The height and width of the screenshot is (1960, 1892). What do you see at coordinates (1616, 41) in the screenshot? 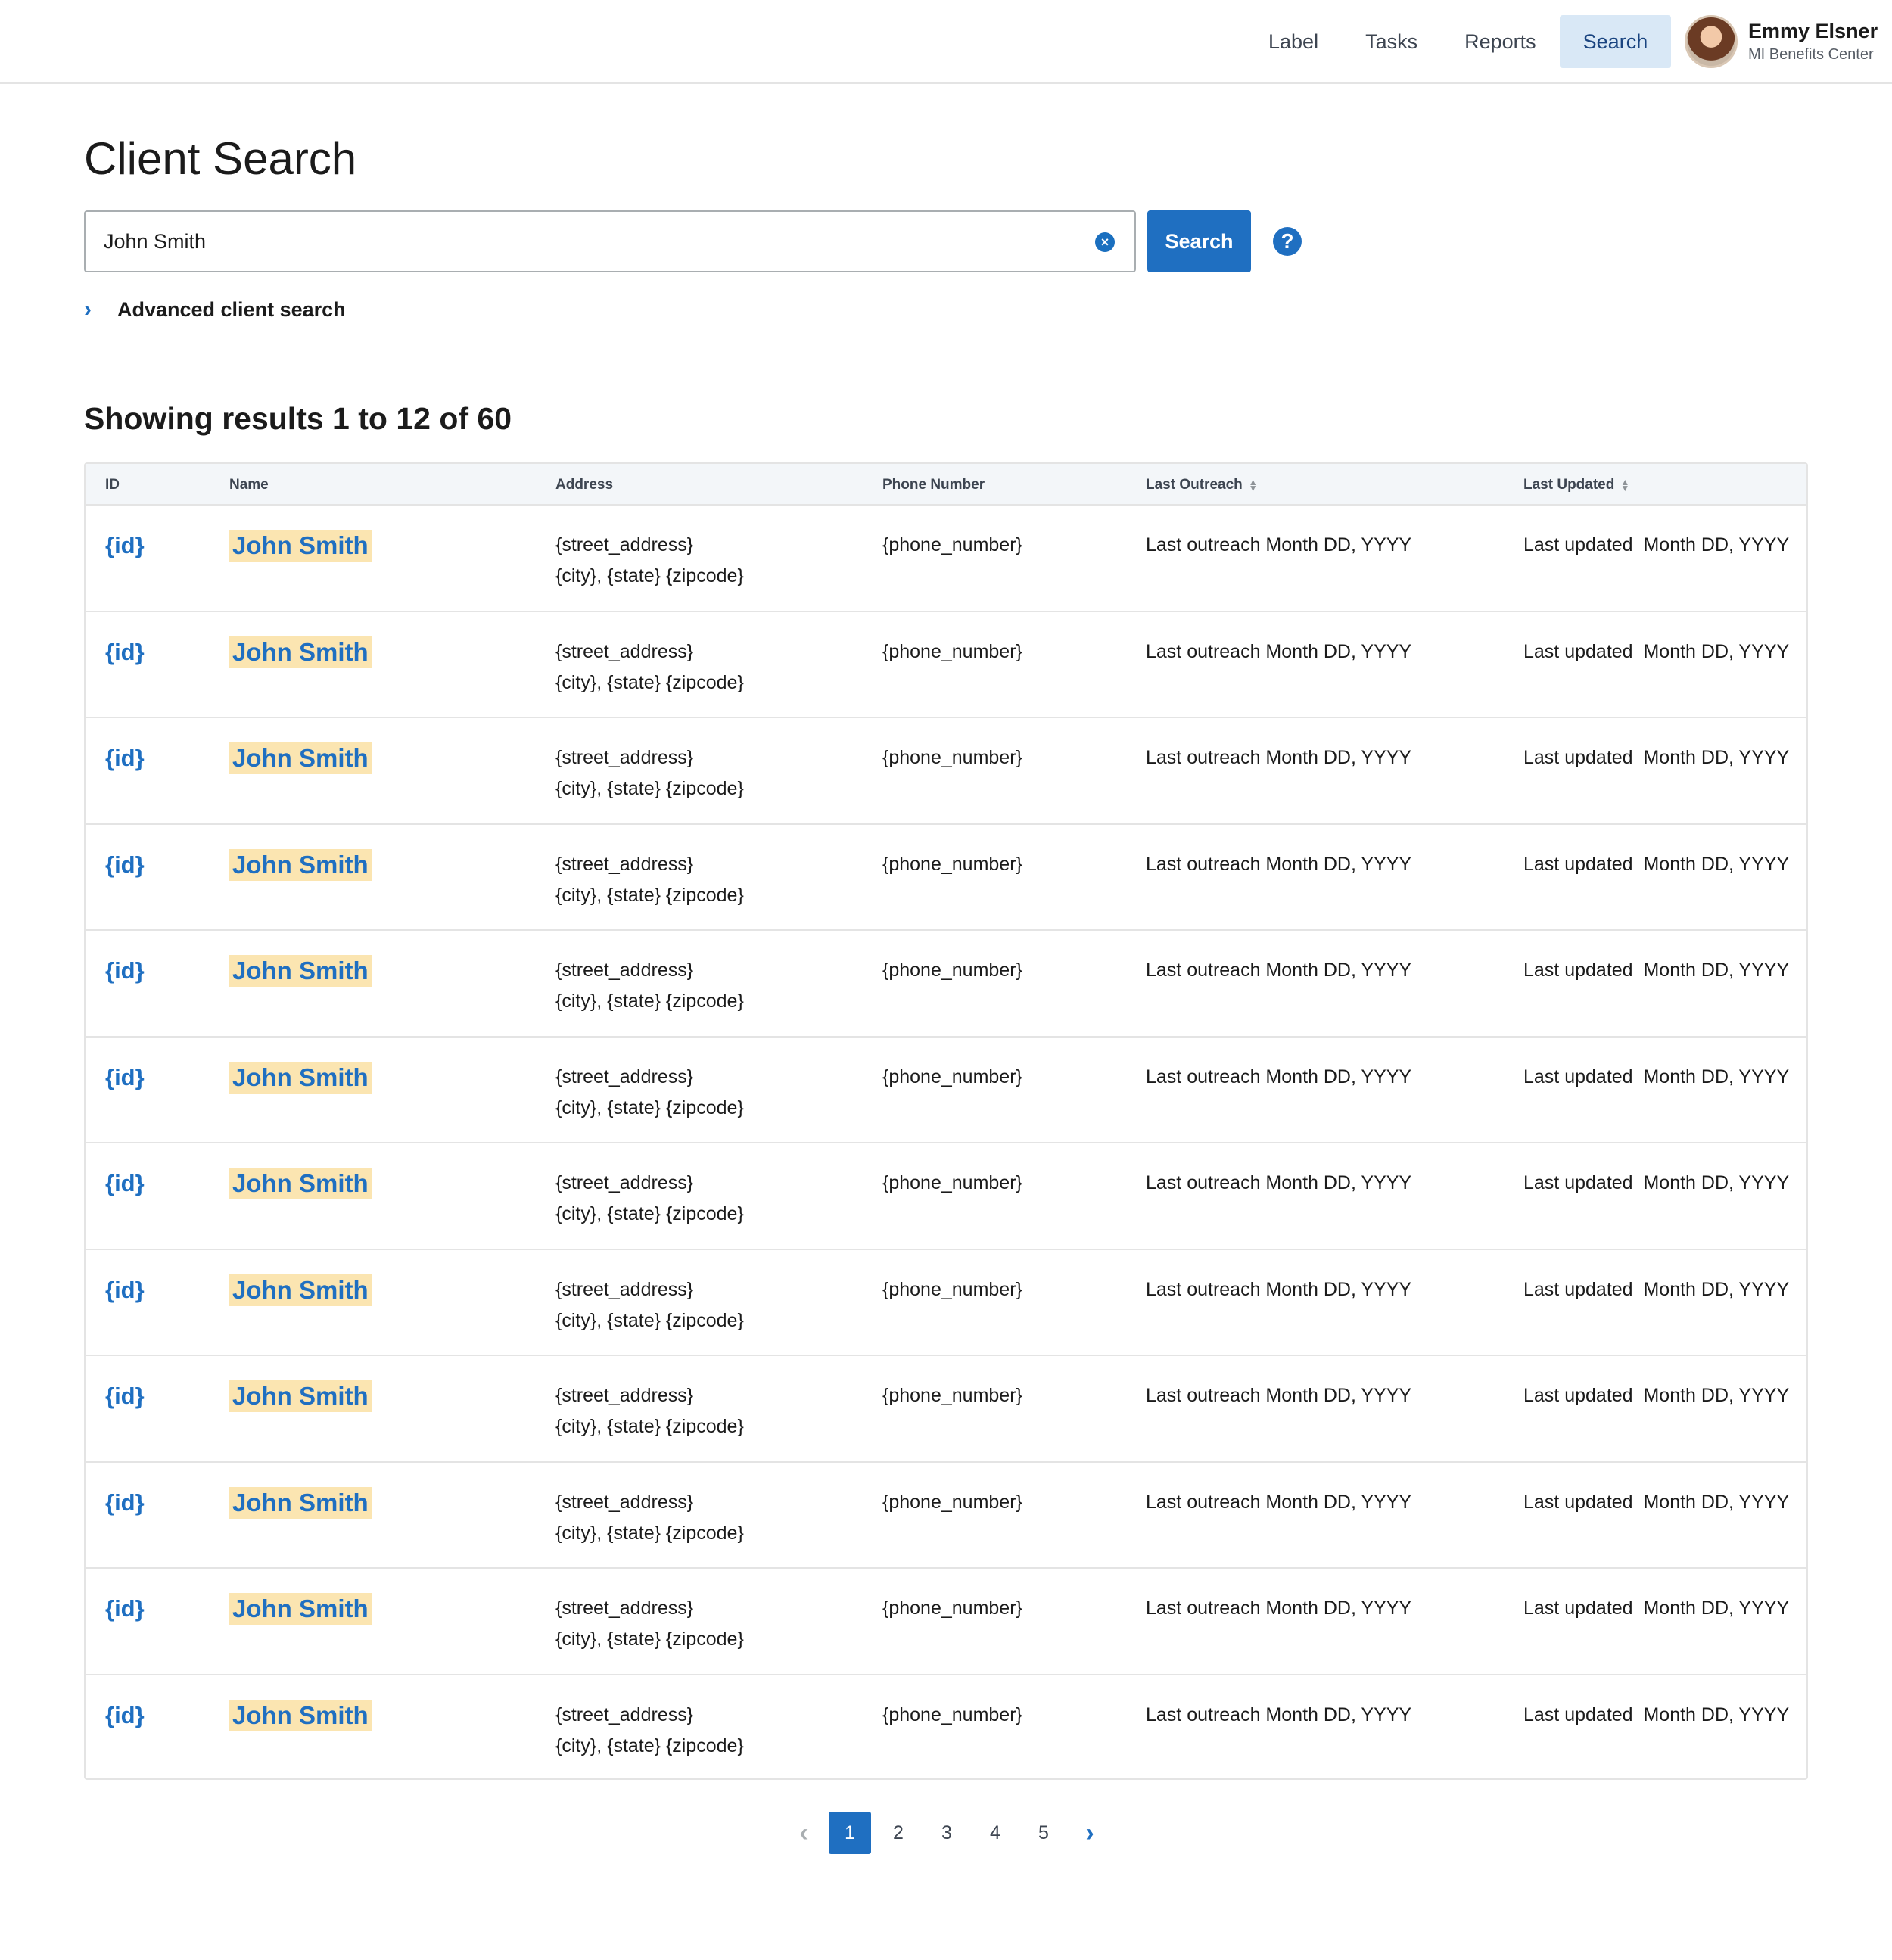
I see `nav-item-search: Search` at bounding box center [1616, 41].